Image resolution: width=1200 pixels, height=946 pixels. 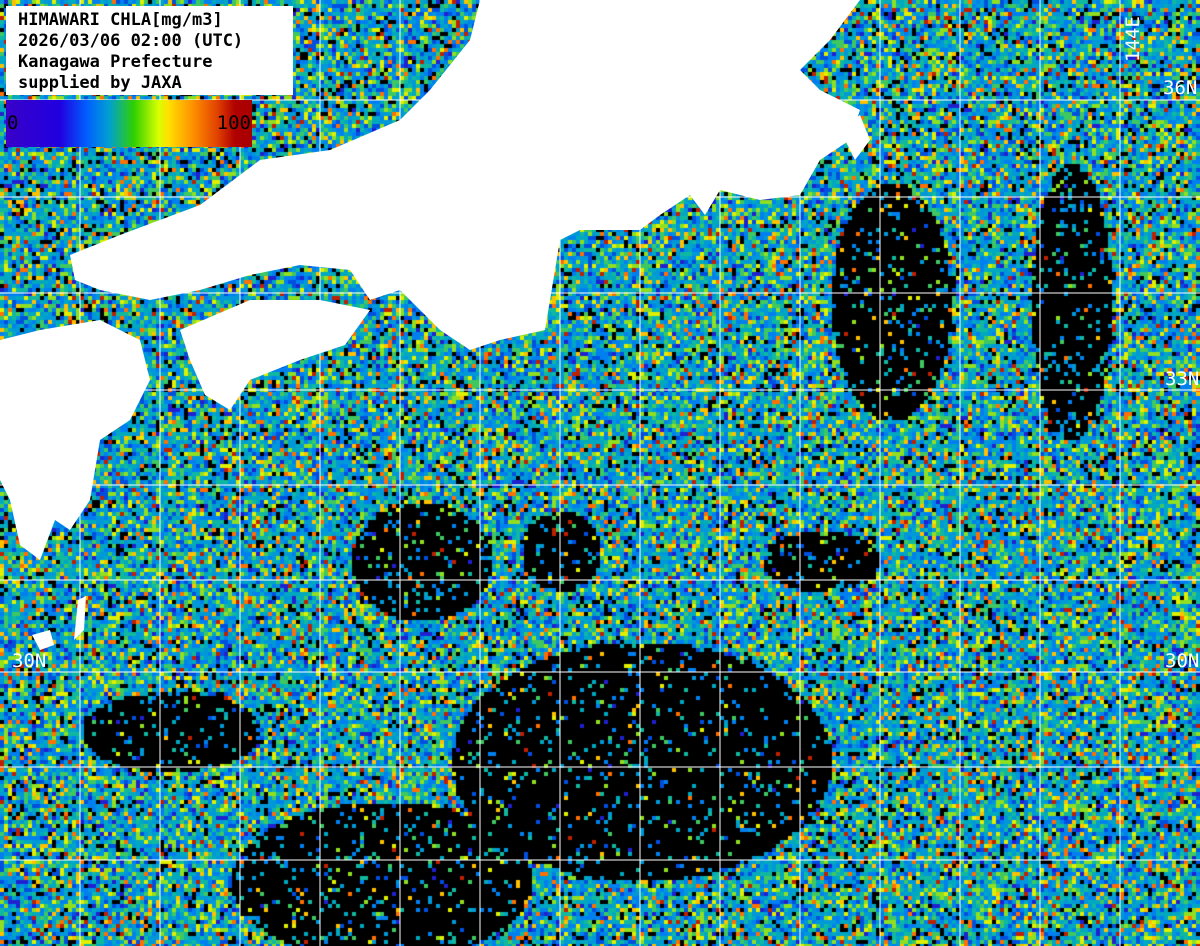 What do you see at coordinates (29, 661) in the screenshot?
I see `lat-label-30n-left: 30N` at bounding box center [29, 661].